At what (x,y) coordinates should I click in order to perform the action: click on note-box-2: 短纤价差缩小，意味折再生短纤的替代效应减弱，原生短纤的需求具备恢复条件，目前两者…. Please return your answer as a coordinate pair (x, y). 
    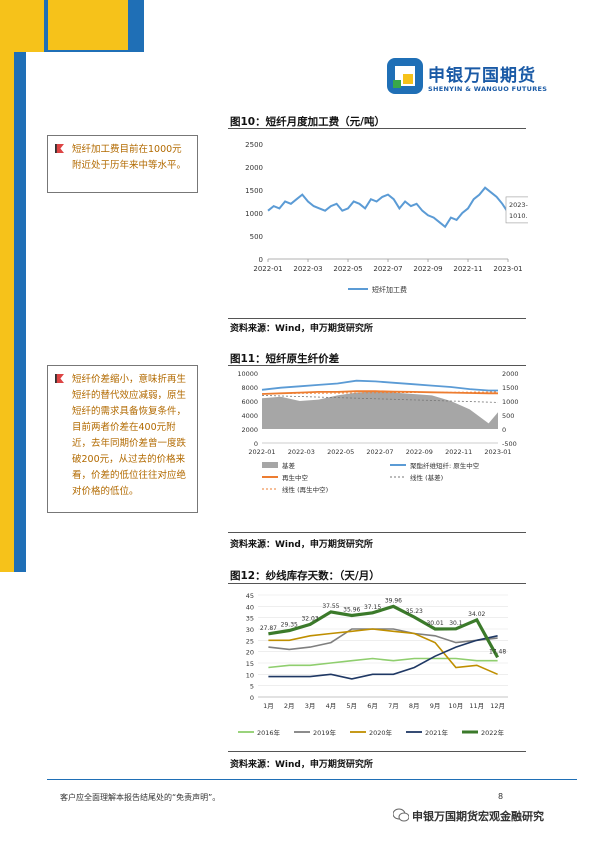
    Looking at the image, I should click on (122, 439).